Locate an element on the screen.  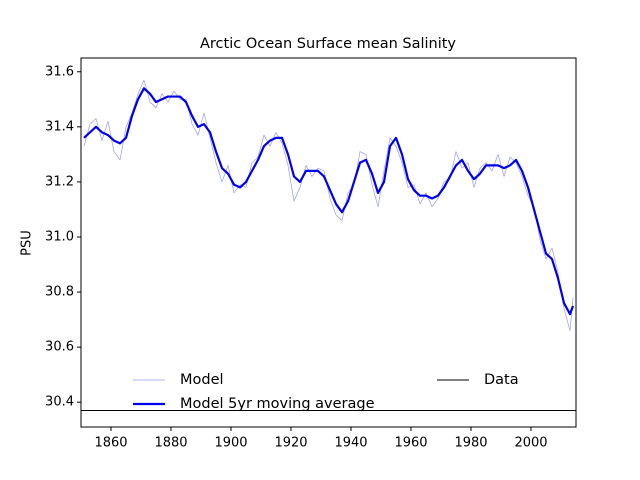
x-tick-label: 1960 is located at coordinates (410, 443).